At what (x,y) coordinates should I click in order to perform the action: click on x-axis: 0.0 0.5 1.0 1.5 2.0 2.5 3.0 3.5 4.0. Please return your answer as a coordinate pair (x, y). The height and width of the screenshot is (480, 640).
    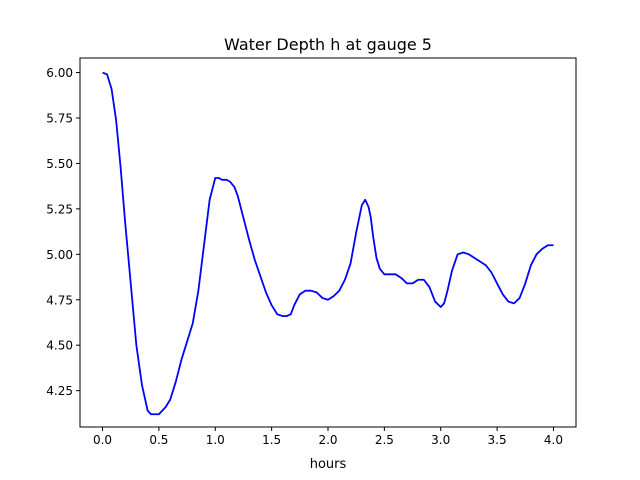
    Looking at the image, I should click on (328, 437).